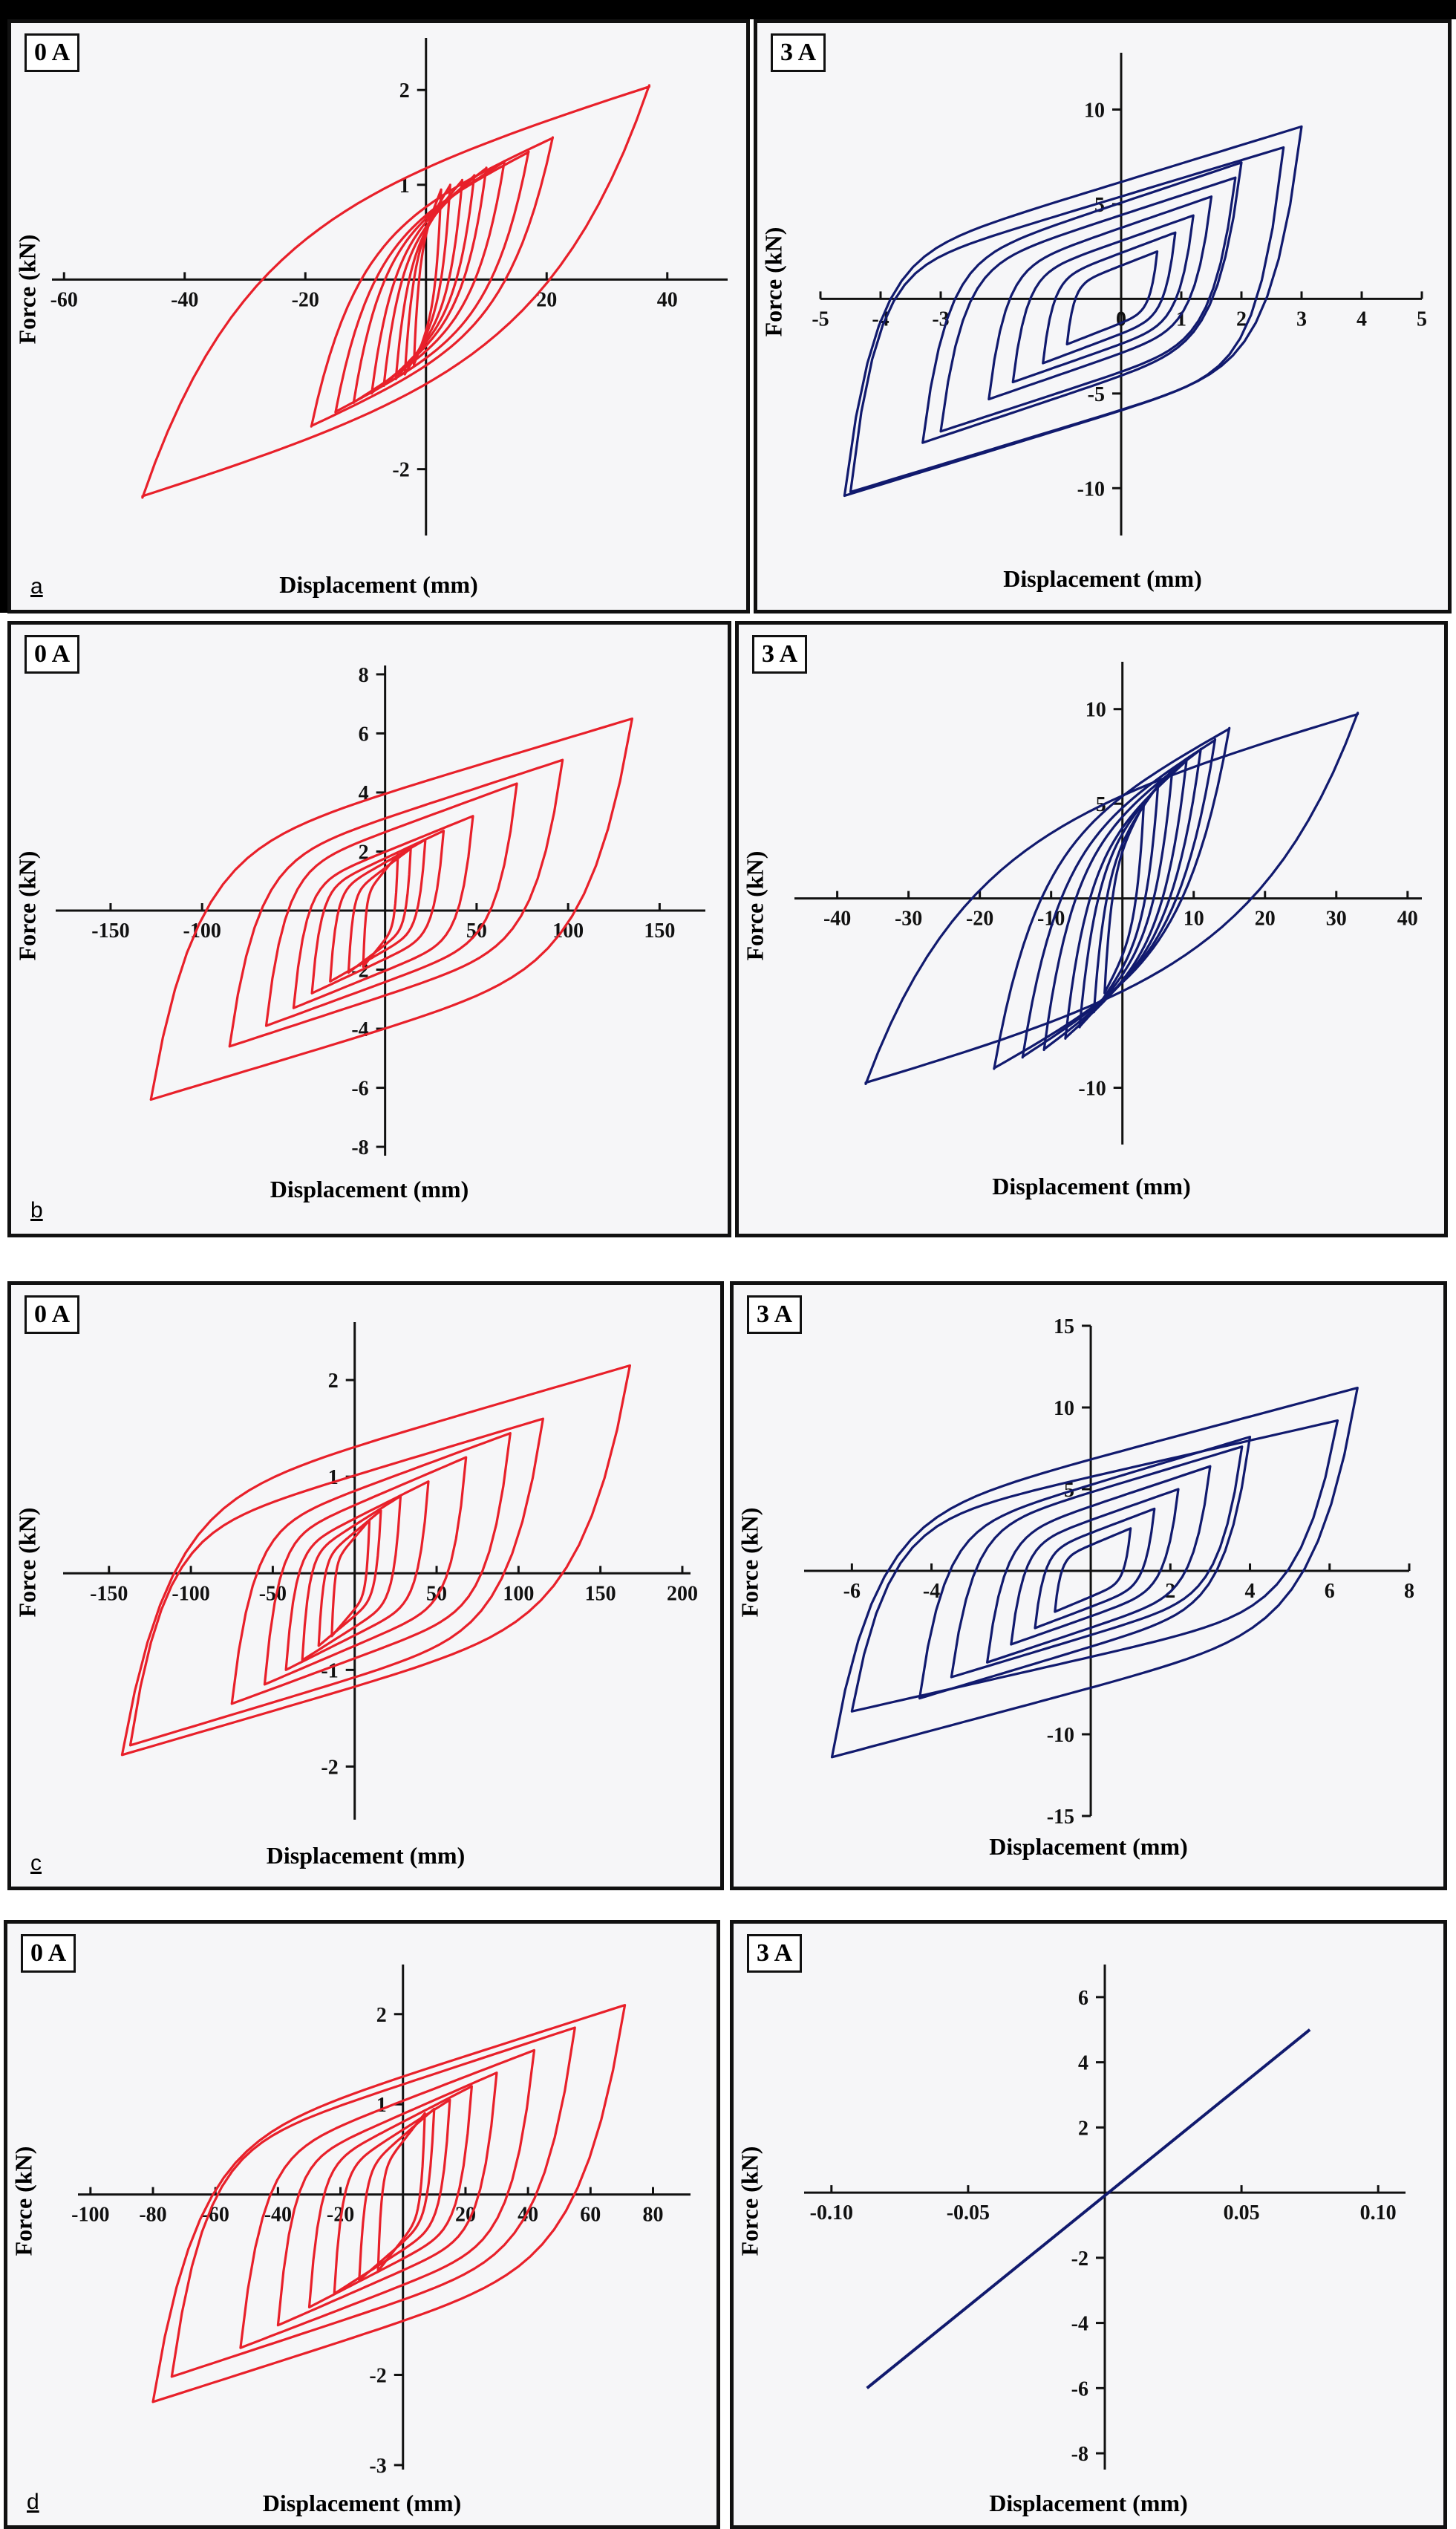 The image size is (1456, 2529). What do you see at coordinates (1064, 1326) in the screenshot?
I see `y-tick-label: 15` at bounding box center [1064, 1326].